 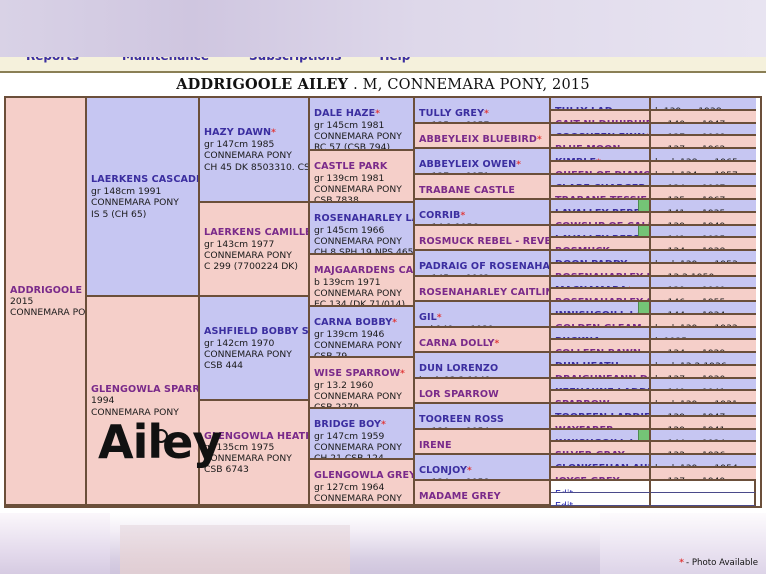 What do you see at coordinates (703, 142) in the screenshot?
I see `pedigree-cell-detail: gr 137cm 1962` at bounding box center [703, 142].